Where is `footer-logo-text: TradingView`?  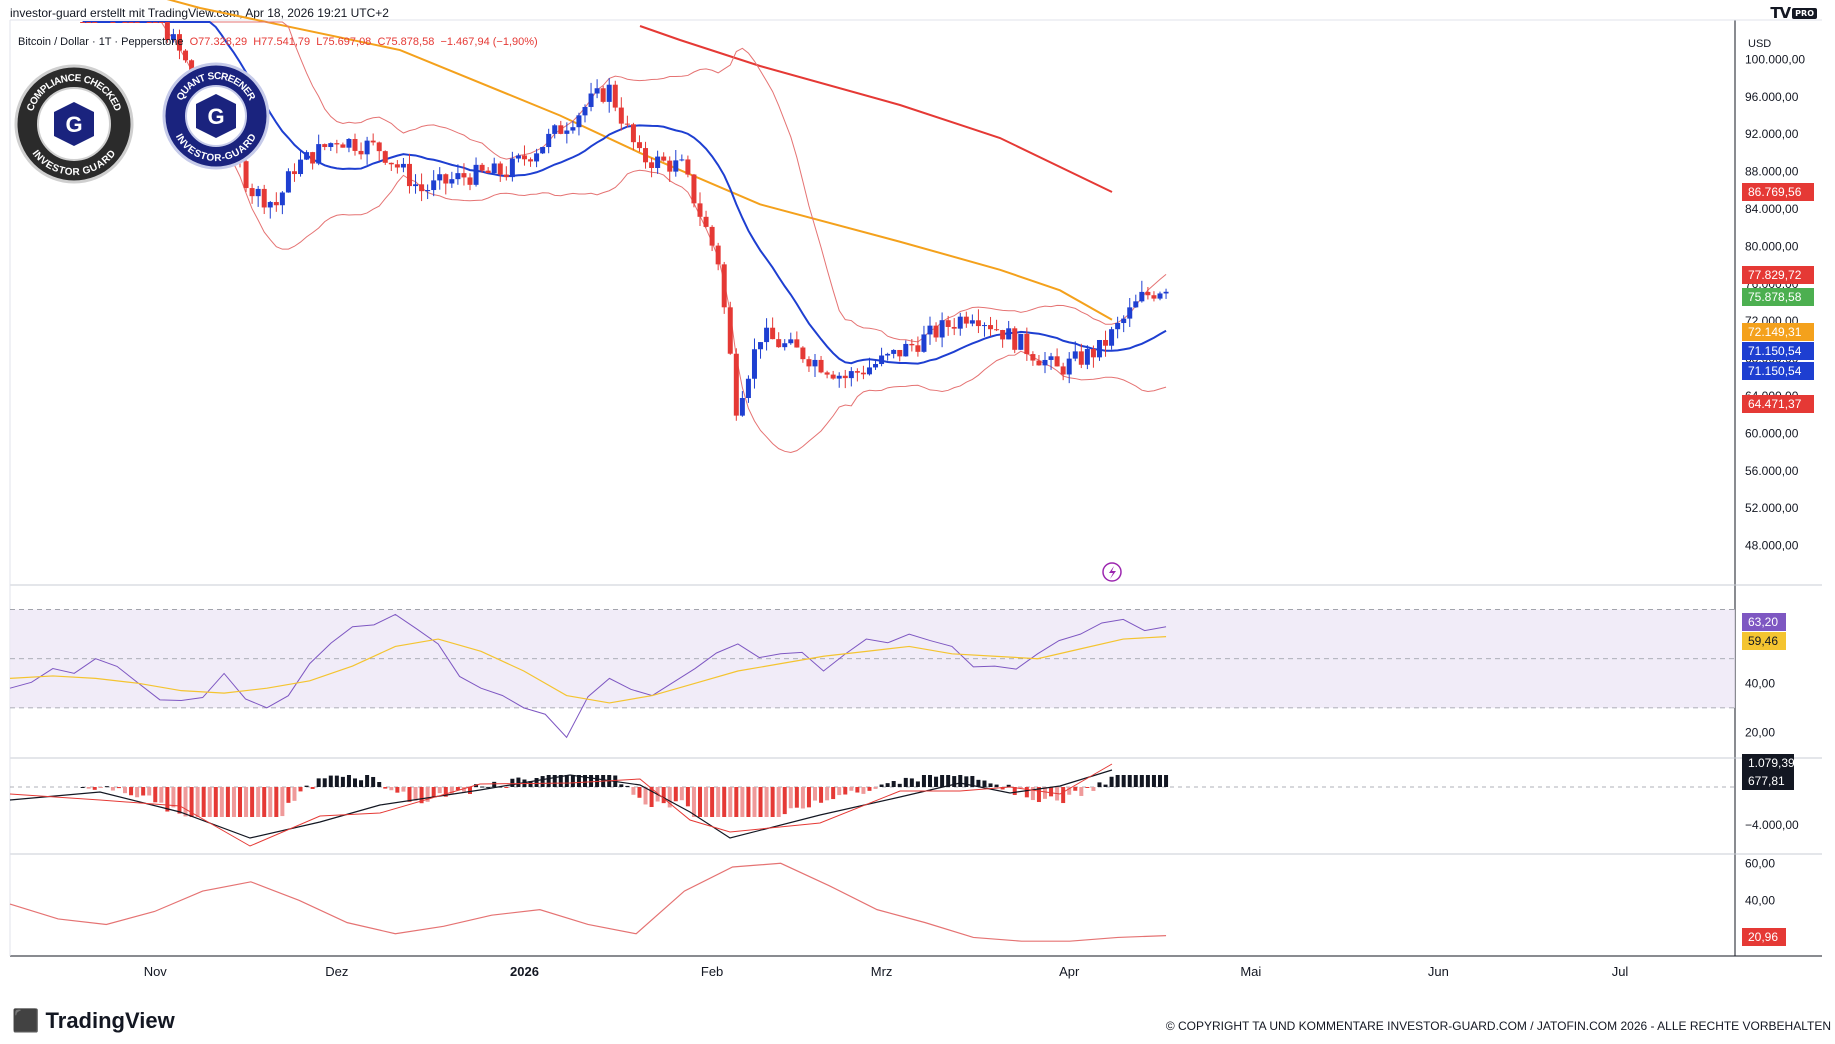
footer-logo-text: TradingView is located at coordinates (110, 1020).